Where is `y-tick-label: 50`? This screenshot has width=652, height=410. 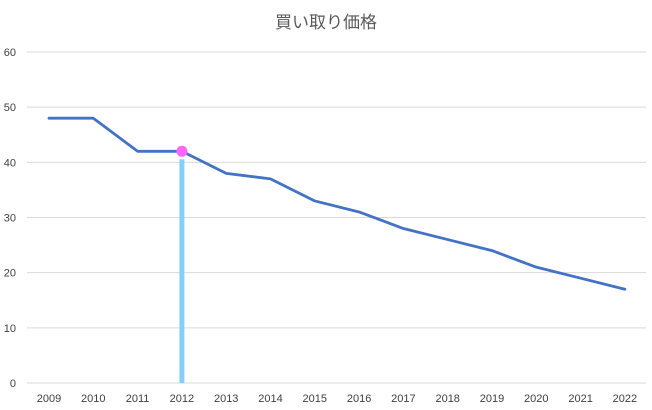
y-tick-label: 50 is located at coordinates (10, 108).